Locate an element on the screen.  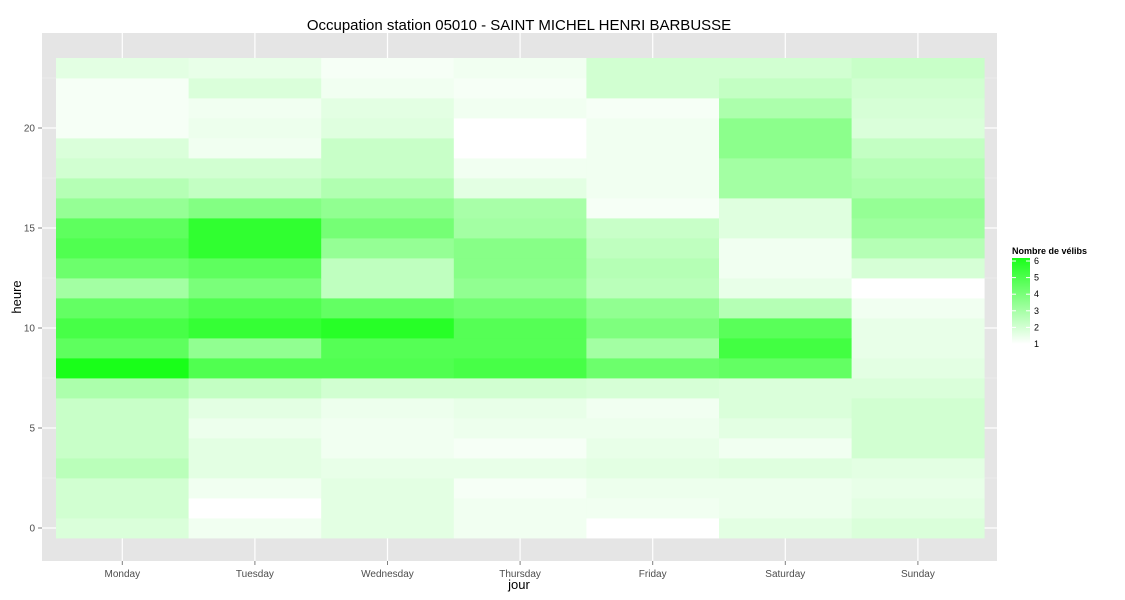
x-axis-title: jour is located at coordinates (518, 584).